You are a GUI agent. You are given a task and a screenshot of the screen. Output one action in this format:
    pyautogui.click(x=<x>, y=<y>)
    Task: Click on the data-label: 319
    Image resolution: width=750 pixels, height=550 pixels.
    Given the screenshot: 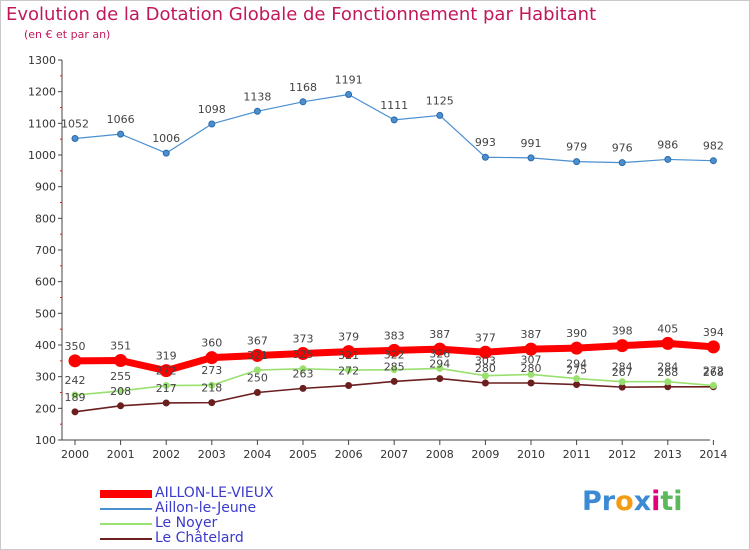 What is the action you would take?
    pyautogui.click(x=166, y=356)
    